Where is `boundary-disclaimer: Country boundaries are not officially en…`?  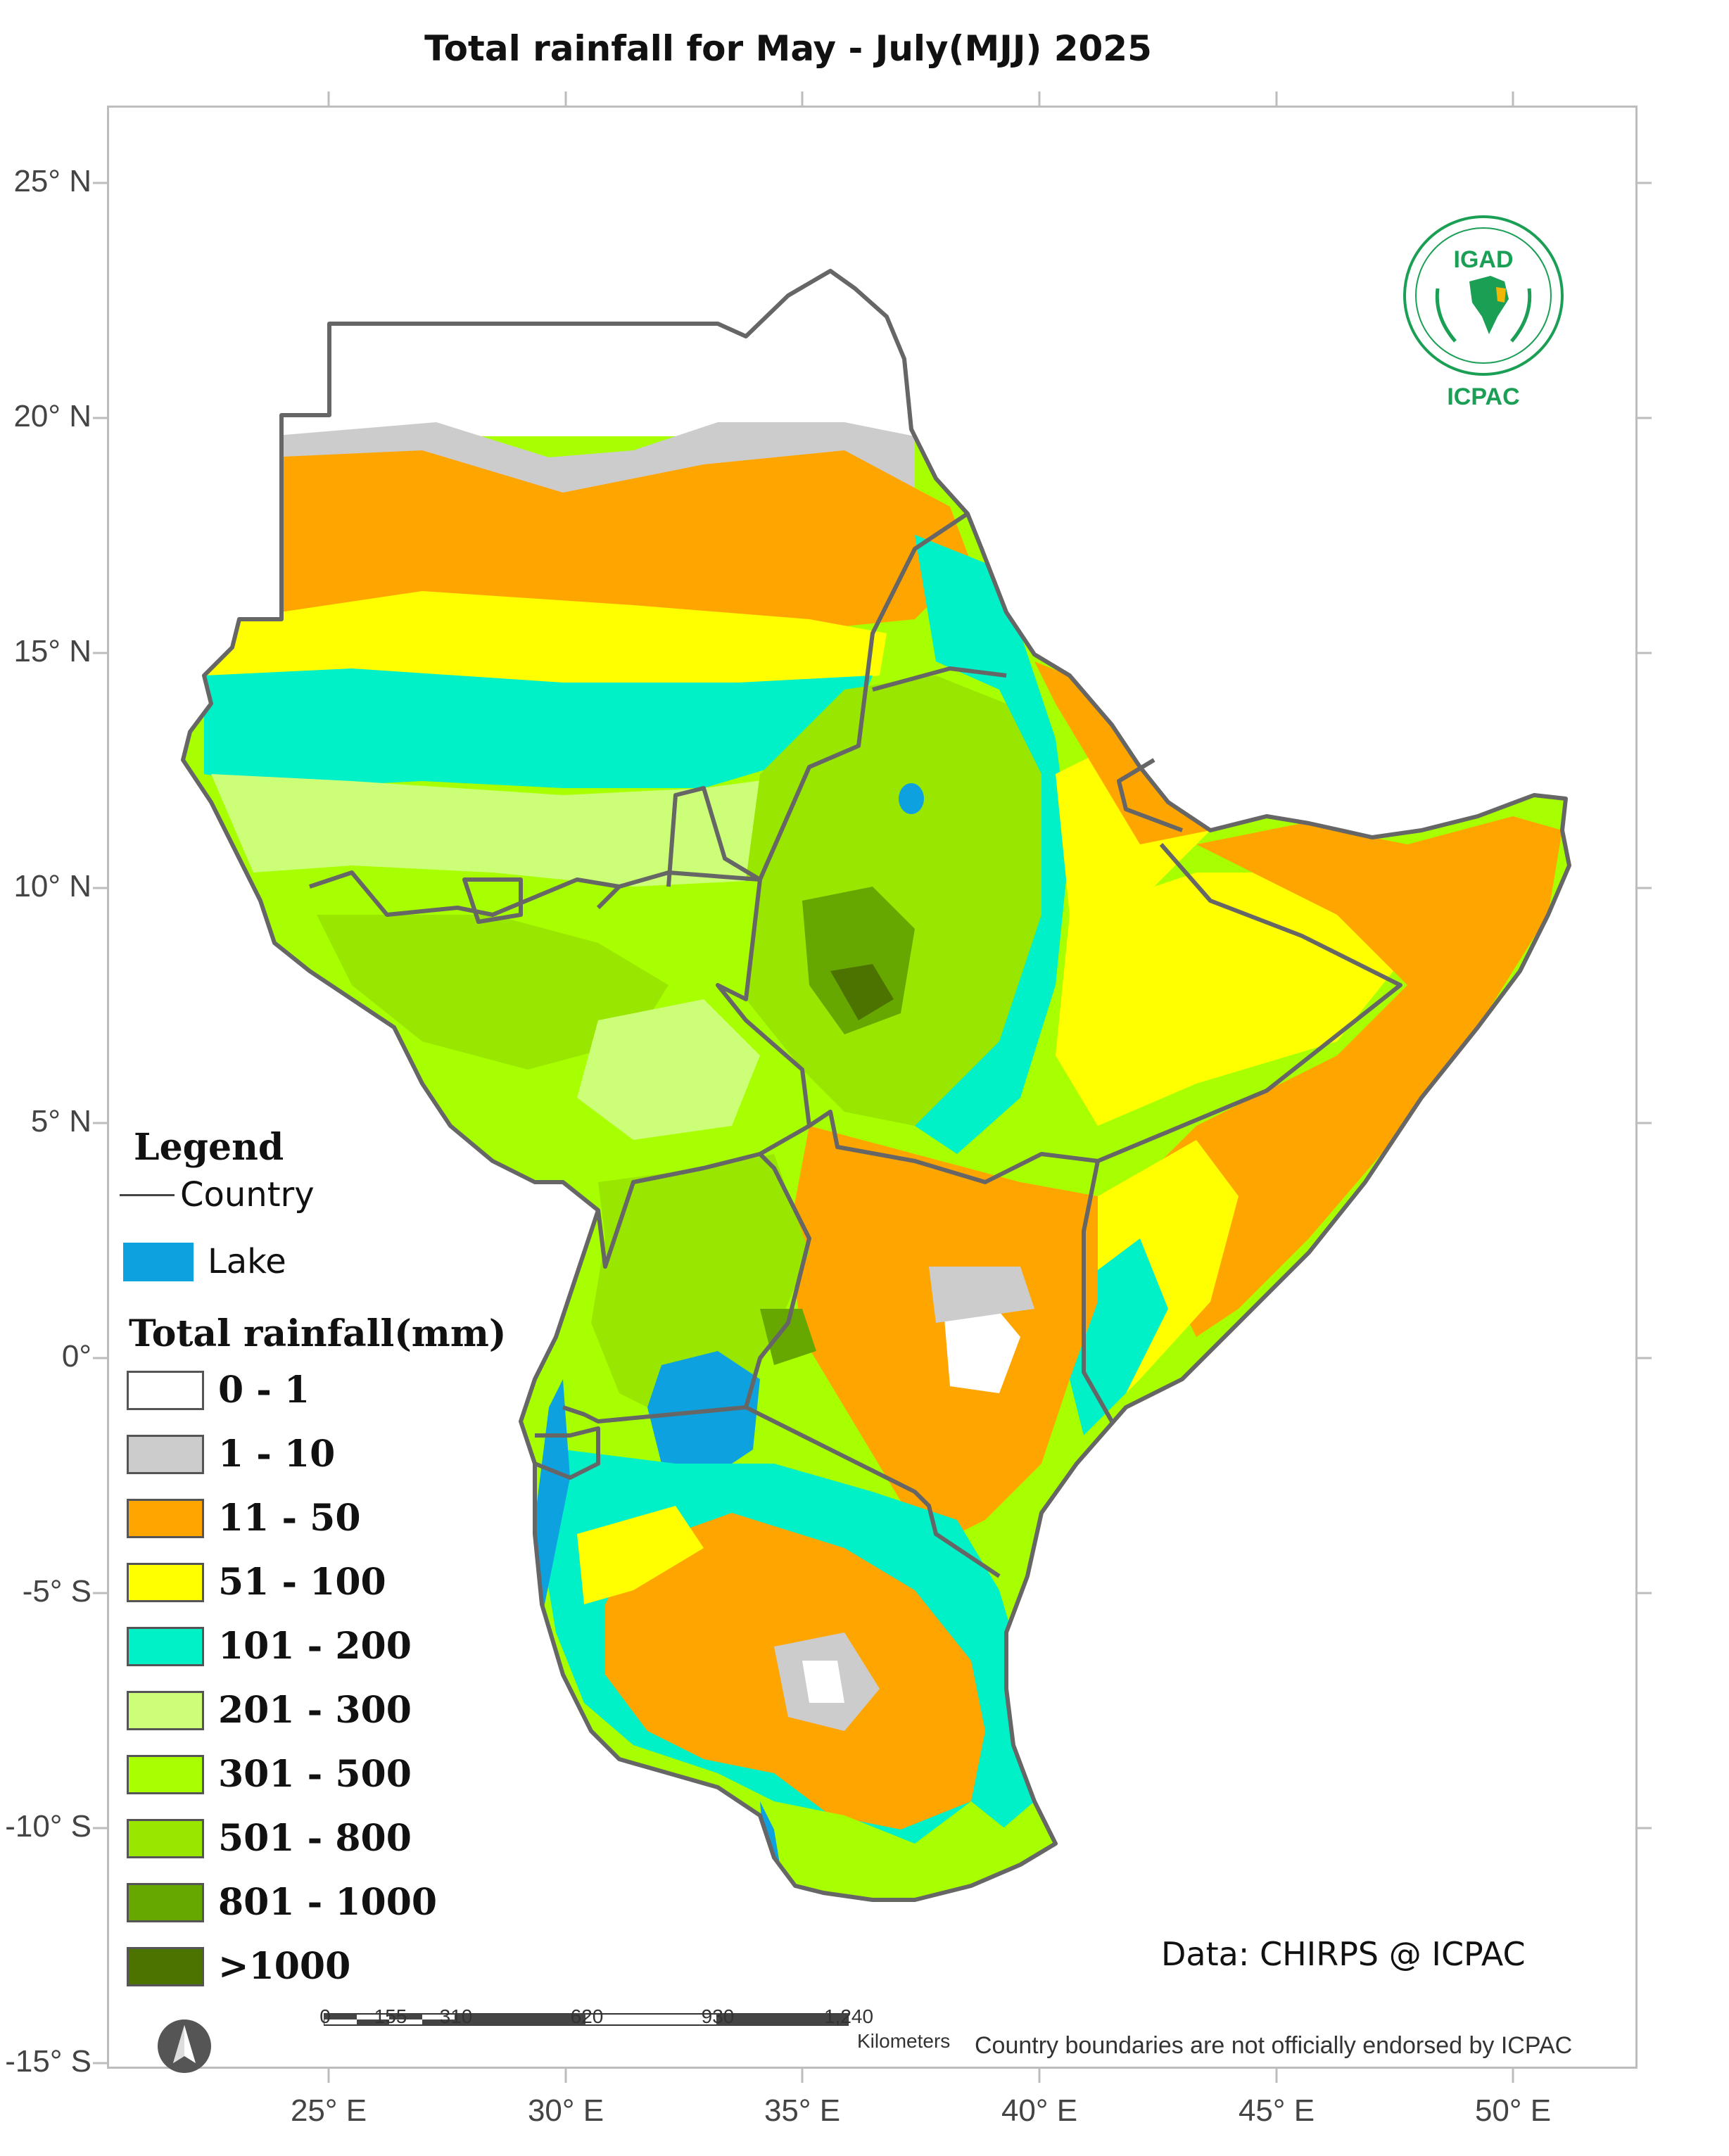 boundary-disclaimer: Country boundaries are not officially en… is located at coordinates (1274, 2045).